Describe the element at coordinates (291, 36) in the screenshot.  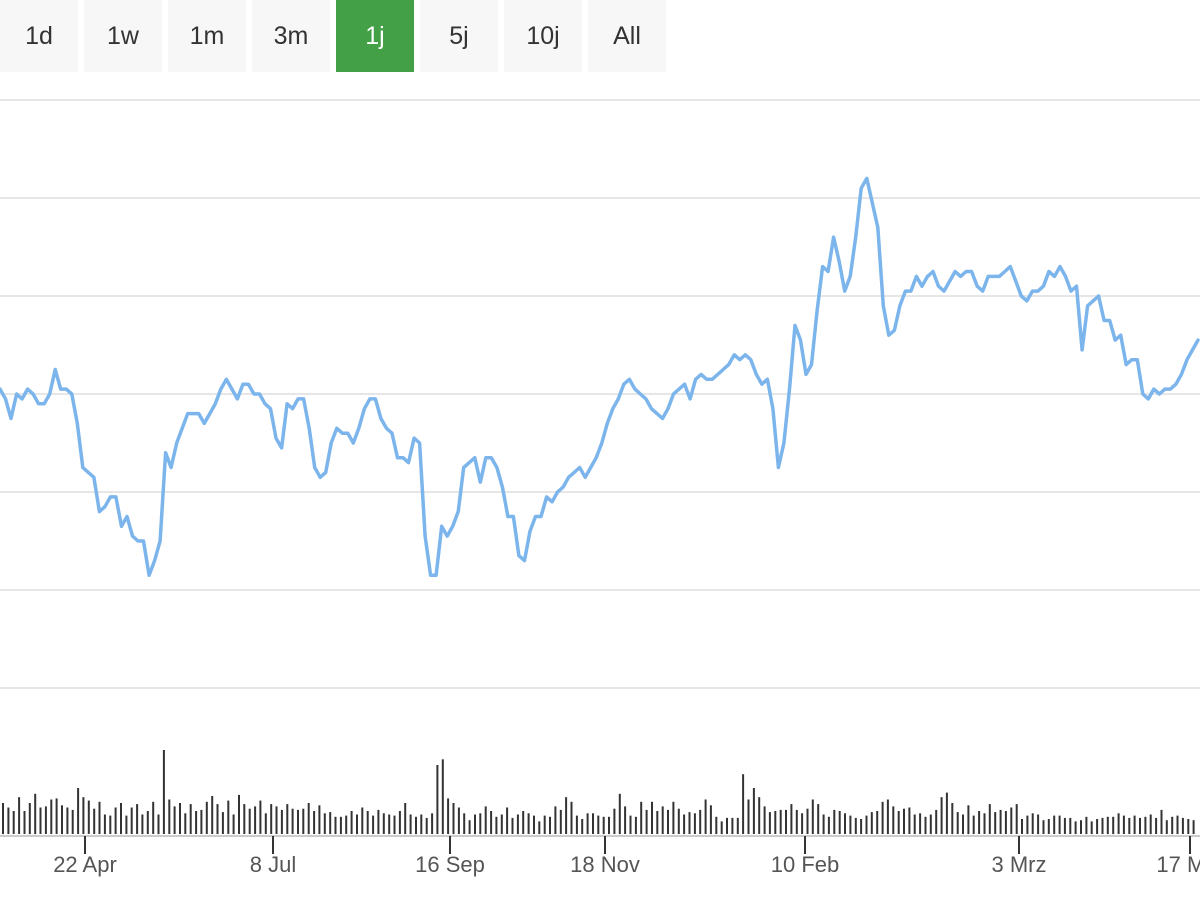
I see `range-button-3m: 3m` at that location.